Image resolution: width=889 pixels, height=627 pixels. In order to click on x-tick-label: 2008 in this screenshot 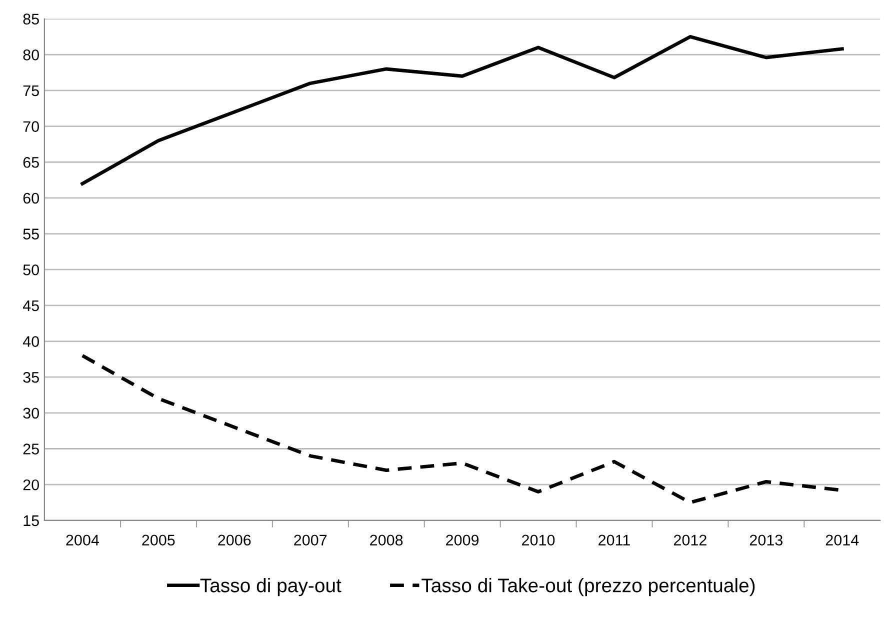, I will do `click(386, 540)`.